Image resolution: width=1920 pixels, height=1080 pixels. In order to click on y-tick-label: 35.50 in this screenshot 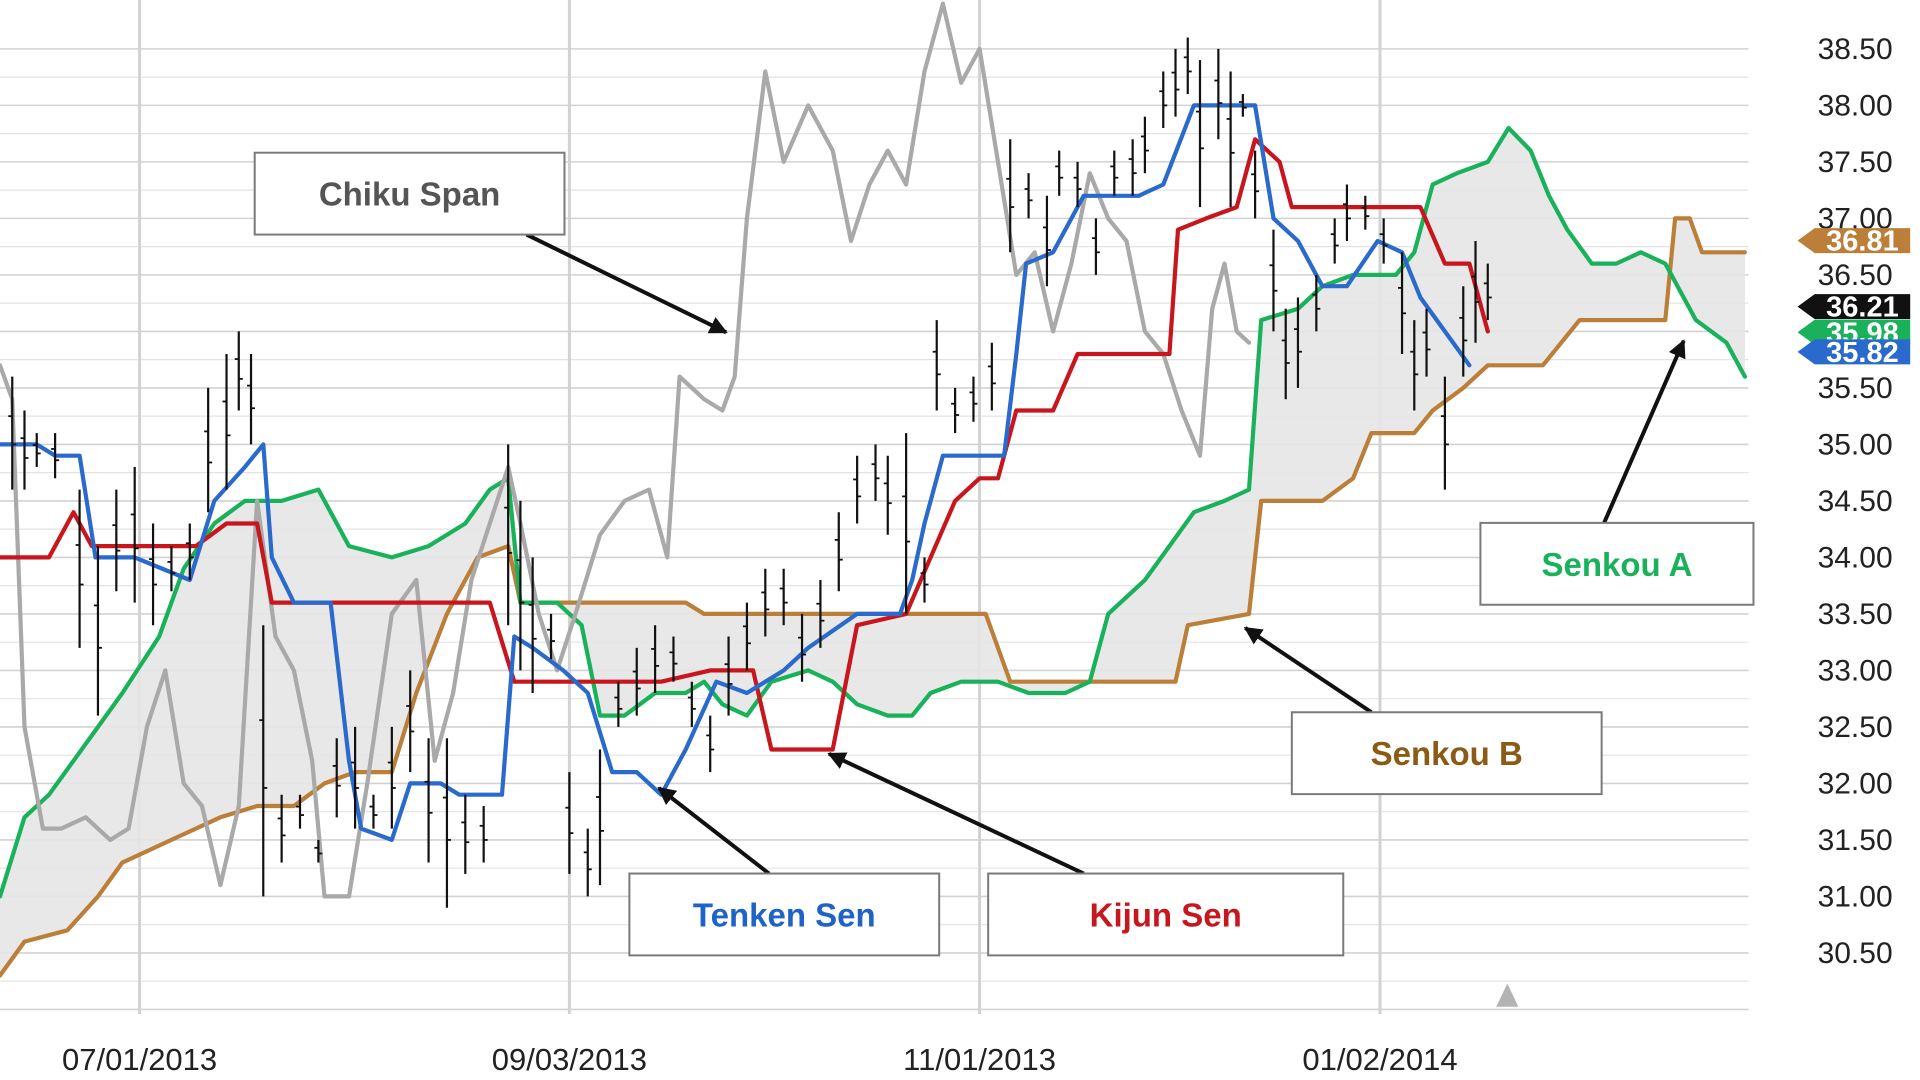, I will do `click(1855, 388)`.